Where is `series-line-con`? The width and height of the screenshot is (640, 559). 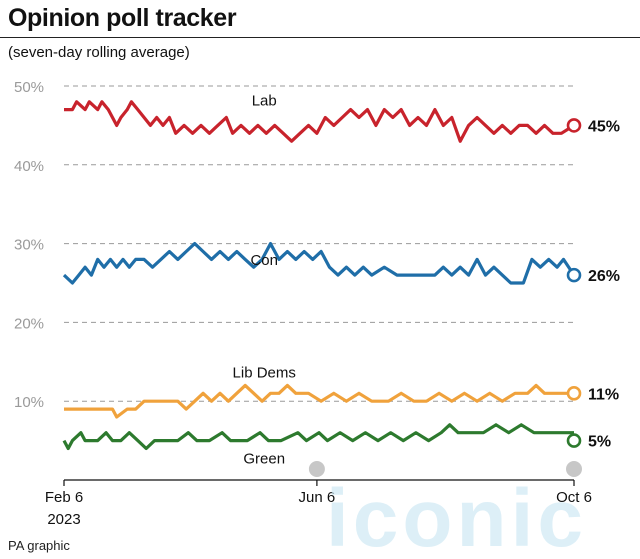
series-line-con is located at coordinates (319, 263).